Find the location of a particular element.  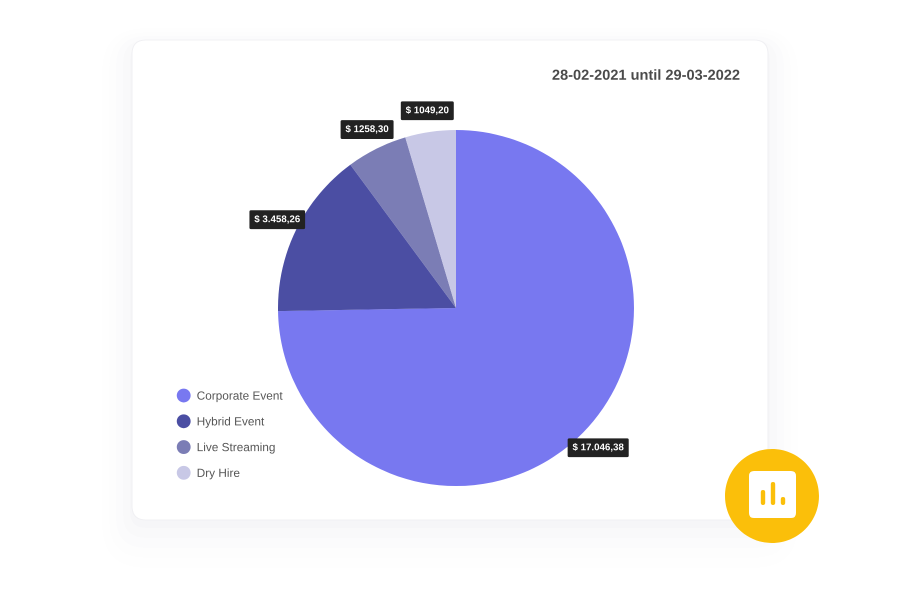

chart-title: 28-02-2021 until 29-03-2022 is located at coordinates (646, 74).